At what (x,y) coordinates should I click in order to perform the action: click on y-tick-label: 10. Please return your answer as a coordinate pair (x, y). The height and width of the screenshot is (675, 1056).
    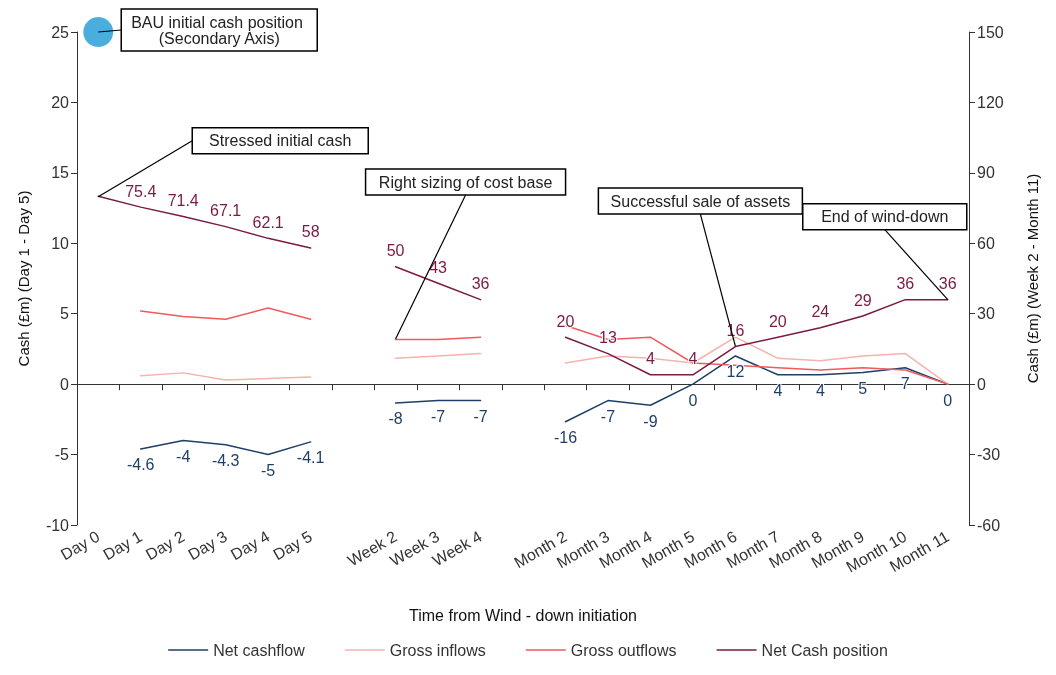
    Looking at the image, I should click on (60, 243).